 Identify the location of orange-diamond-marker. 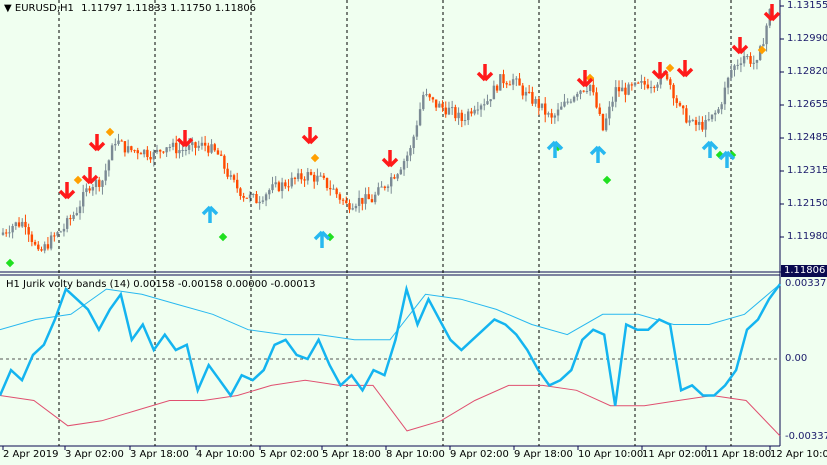
(110, 132).